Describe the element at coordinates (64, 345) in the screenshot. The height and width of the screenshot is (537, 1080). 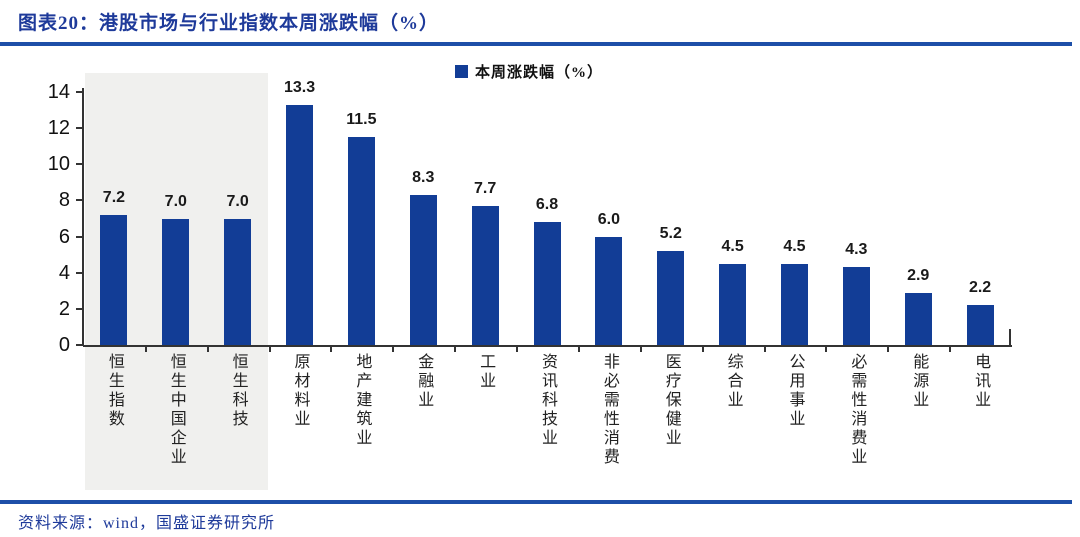
I see `y-axis-tick-label: 0` at that location.